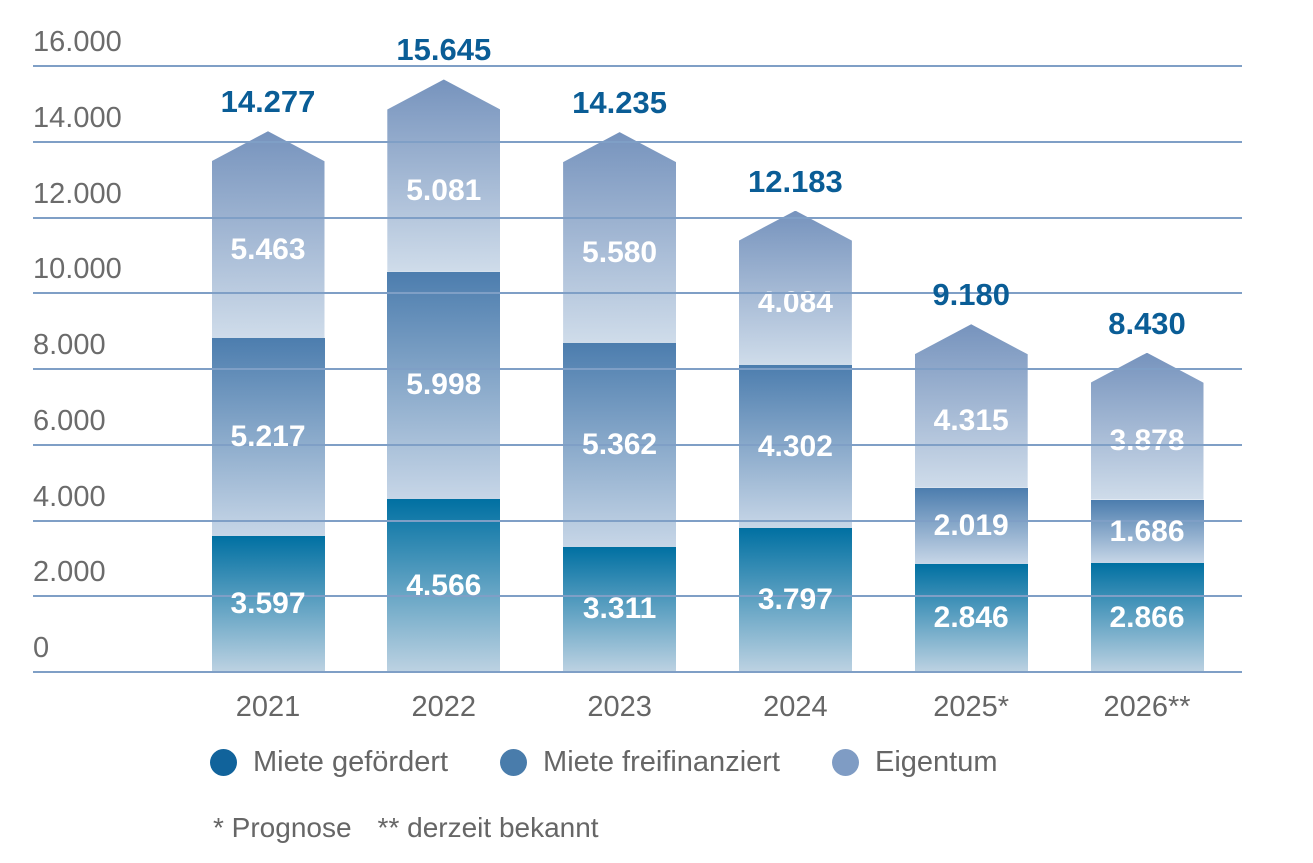 This screenshot has height=863, width=1313. I want to click on segment-value-label: 3.597, so click(268, 603).